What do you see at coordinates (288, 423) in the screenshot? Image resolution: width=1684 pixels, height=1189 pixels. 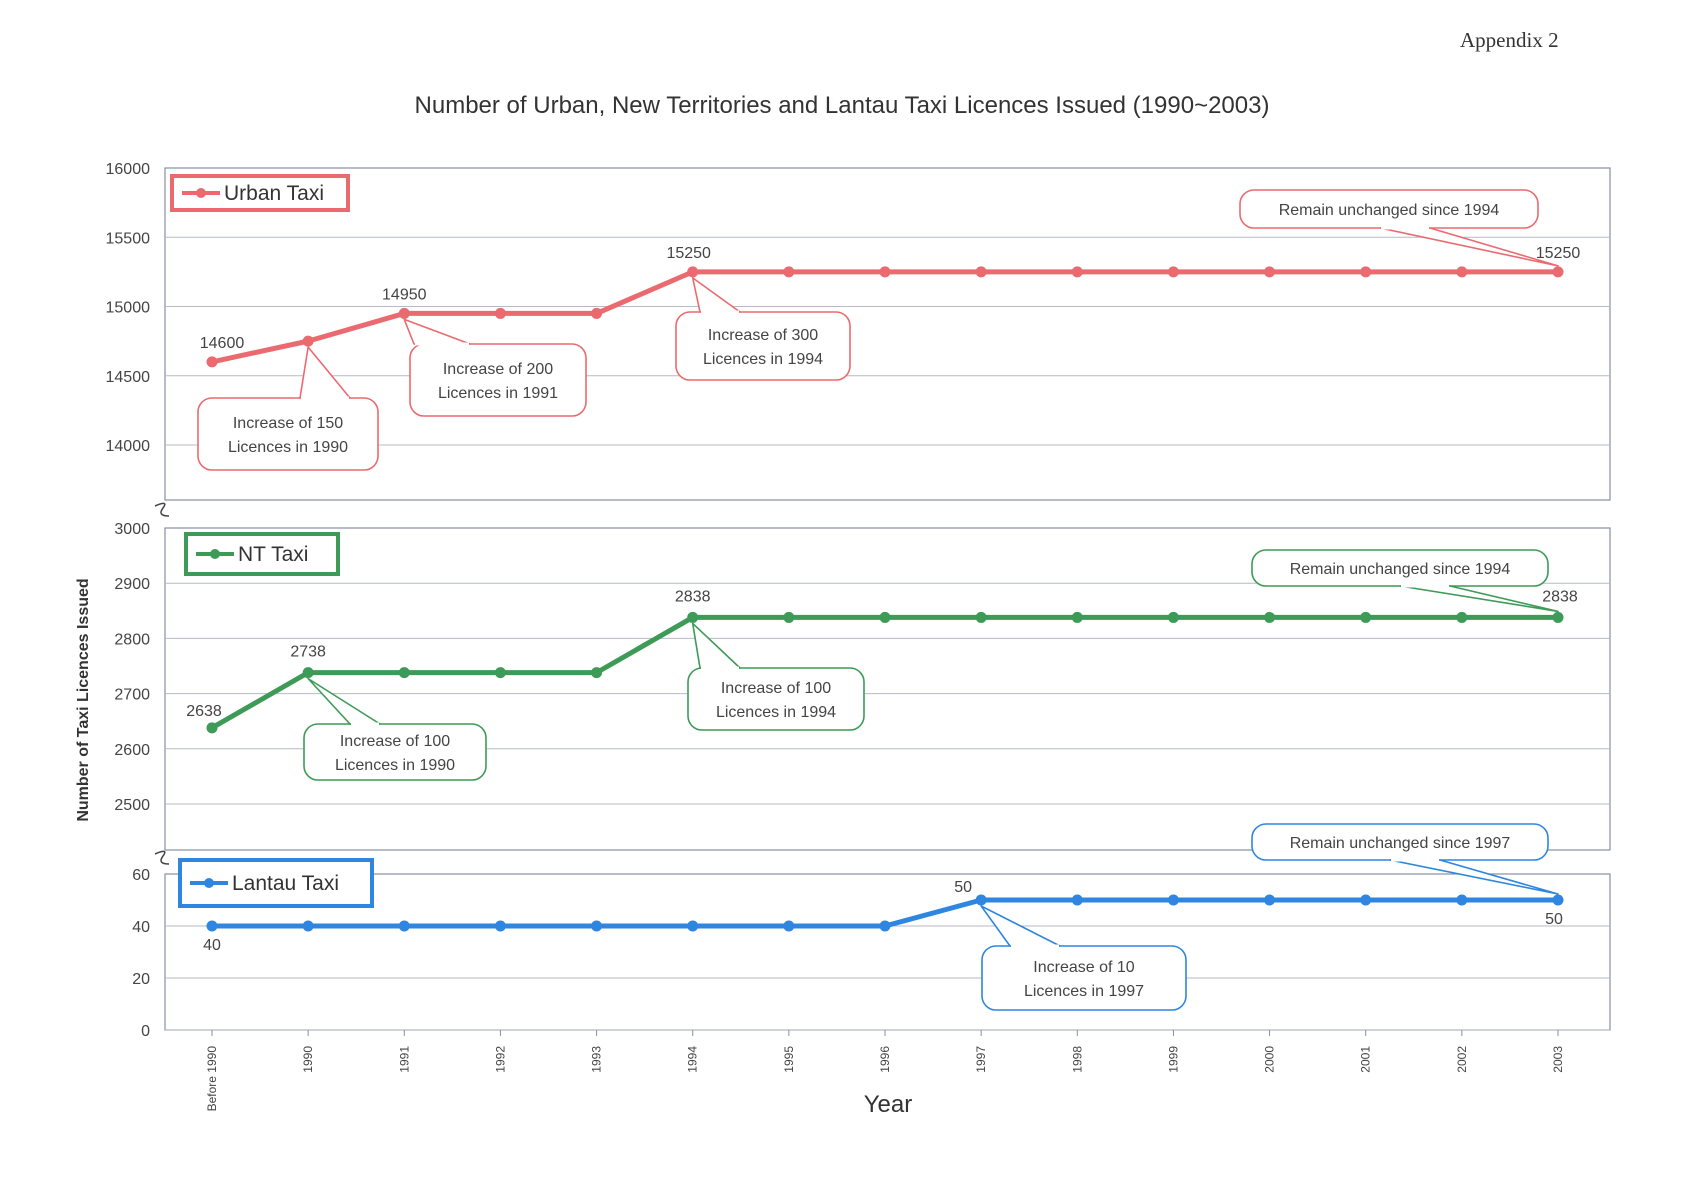 I see `urban-callout-text: Increase of 150` at bounding box center [288, 423].